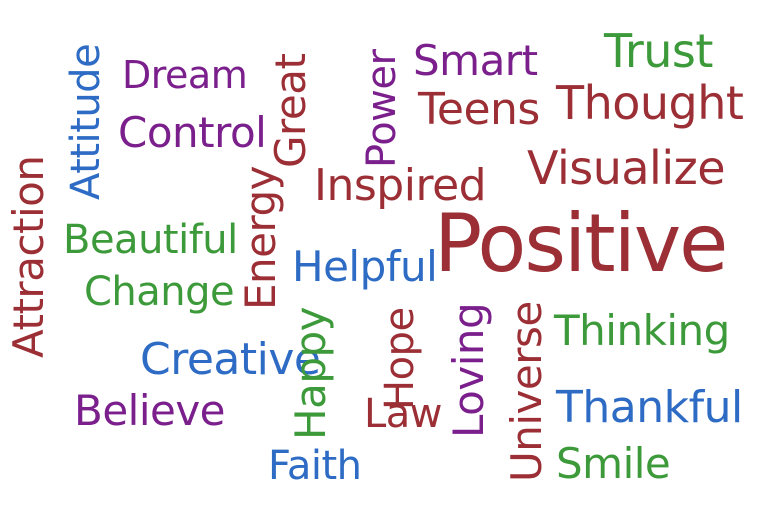  Describe the element at coordinates (310, 373) in the screenshot. I see `word-happy: Happy` at that location.